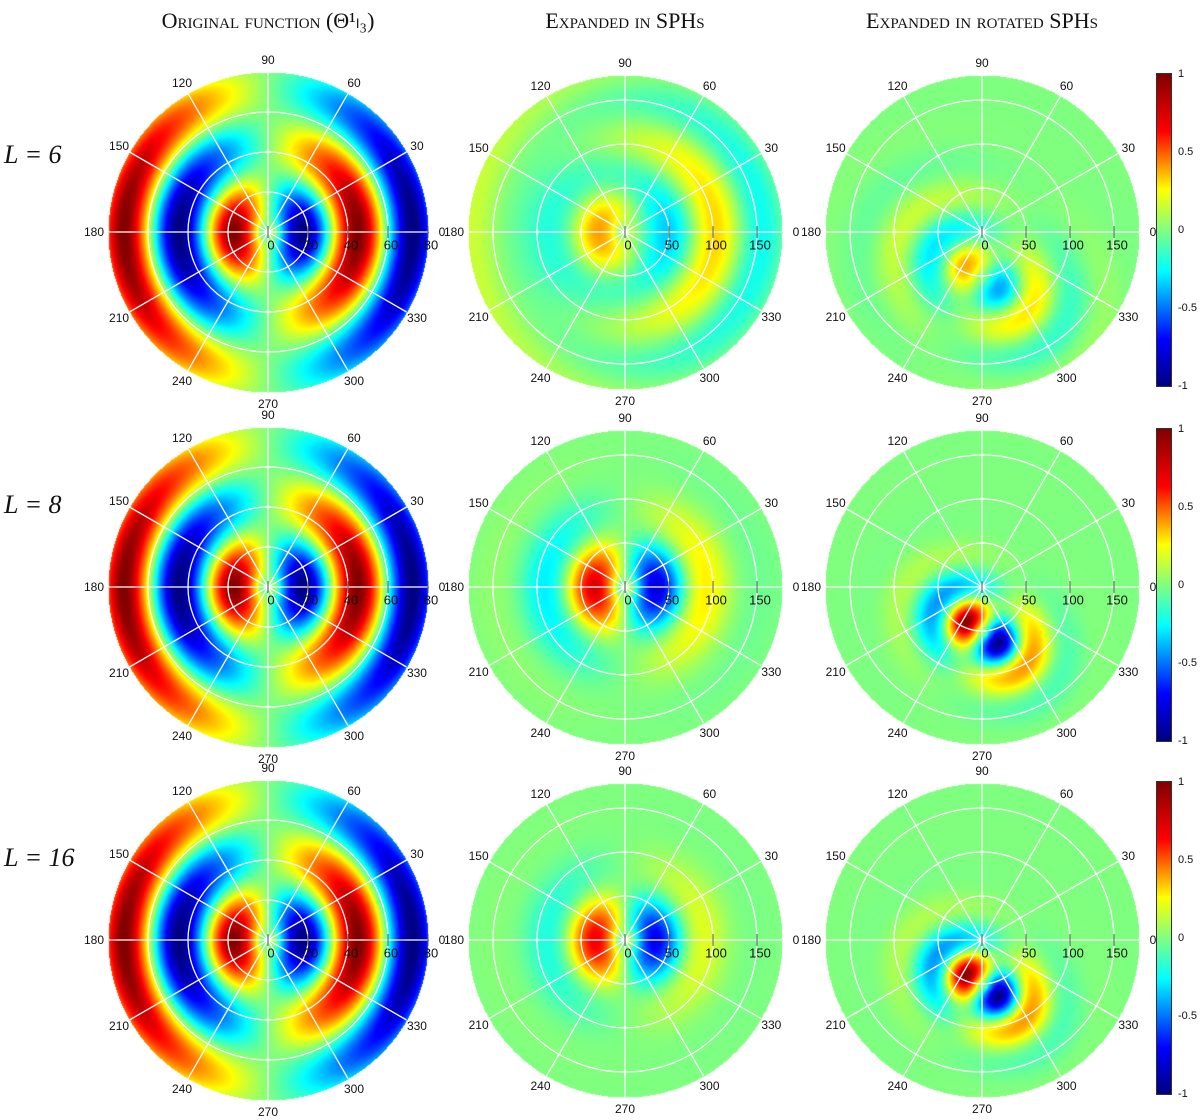  What do you see at coordinates (39, 857) in the screenshot?
I see `row-label-l16: L = 16` at bounding box center [39, 857].